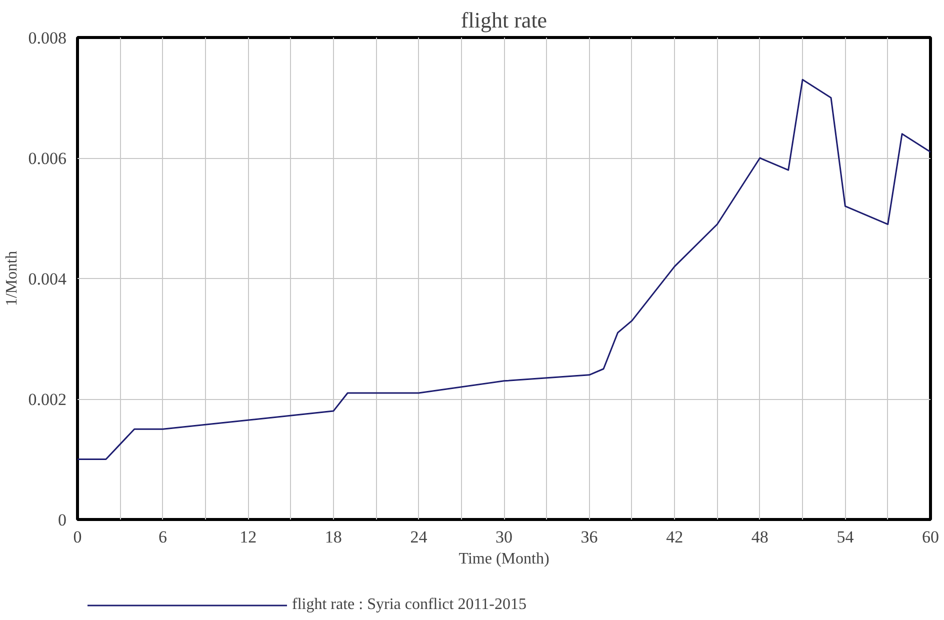  I want to click on x-axis-title: Time (Month), so click(504, 559).